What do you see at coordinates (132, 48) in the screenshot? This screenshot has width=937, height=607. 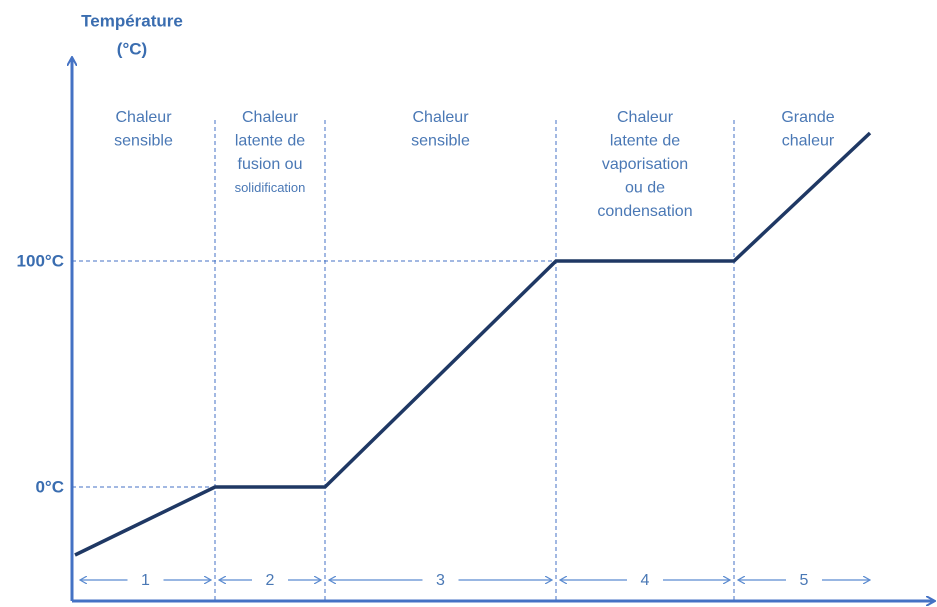 I see `axis-title: (°C)` at bounding box center [132, 48].